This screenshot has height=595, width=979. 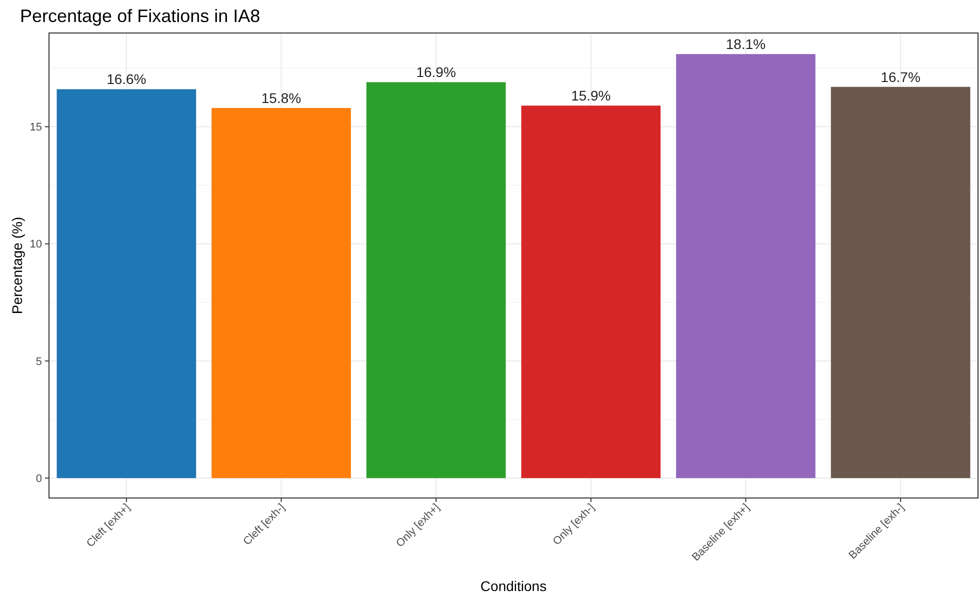 I want to click on data-label: 16.6%, so click(x=126, y=79).